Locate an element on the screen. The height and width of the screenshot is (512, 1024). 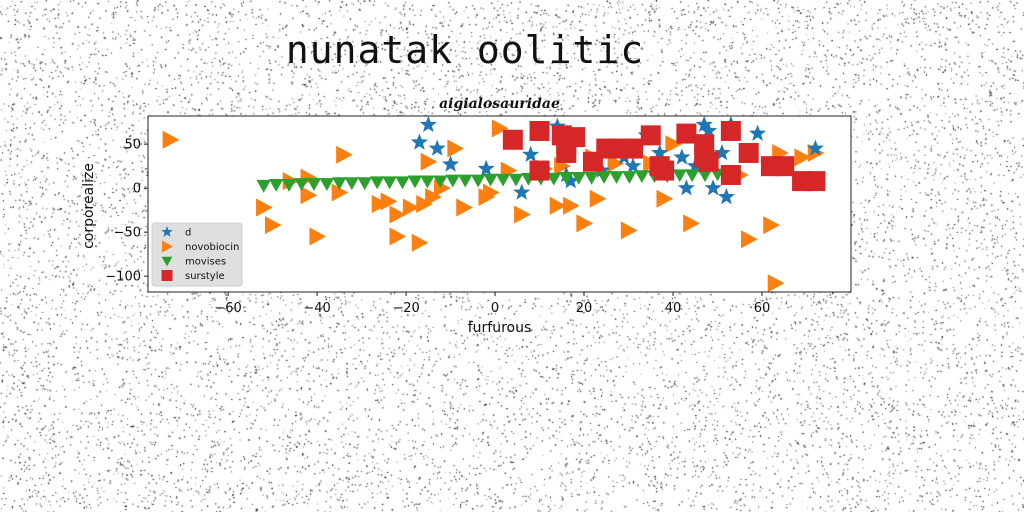
y-tick-label: −50 is located at coordinates (127, 233).